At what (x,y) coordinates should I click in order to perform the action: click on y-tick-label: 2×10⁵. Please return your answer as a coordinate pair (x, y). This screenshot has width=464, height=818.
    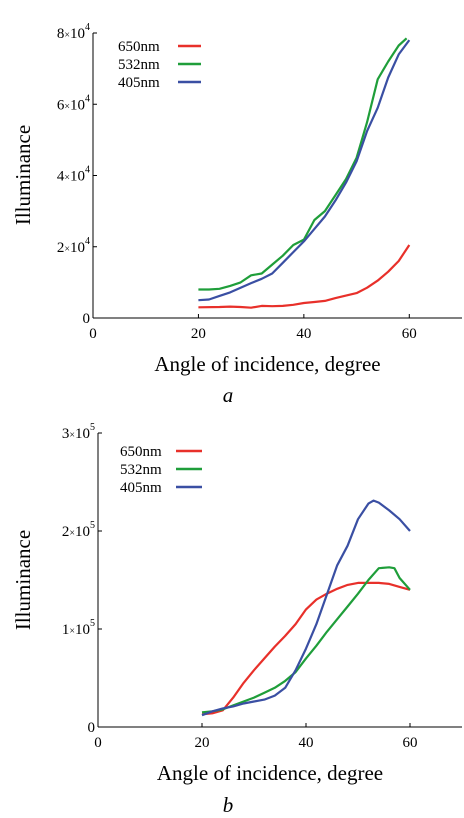
    Looking at the image, I should click on (78, 530).